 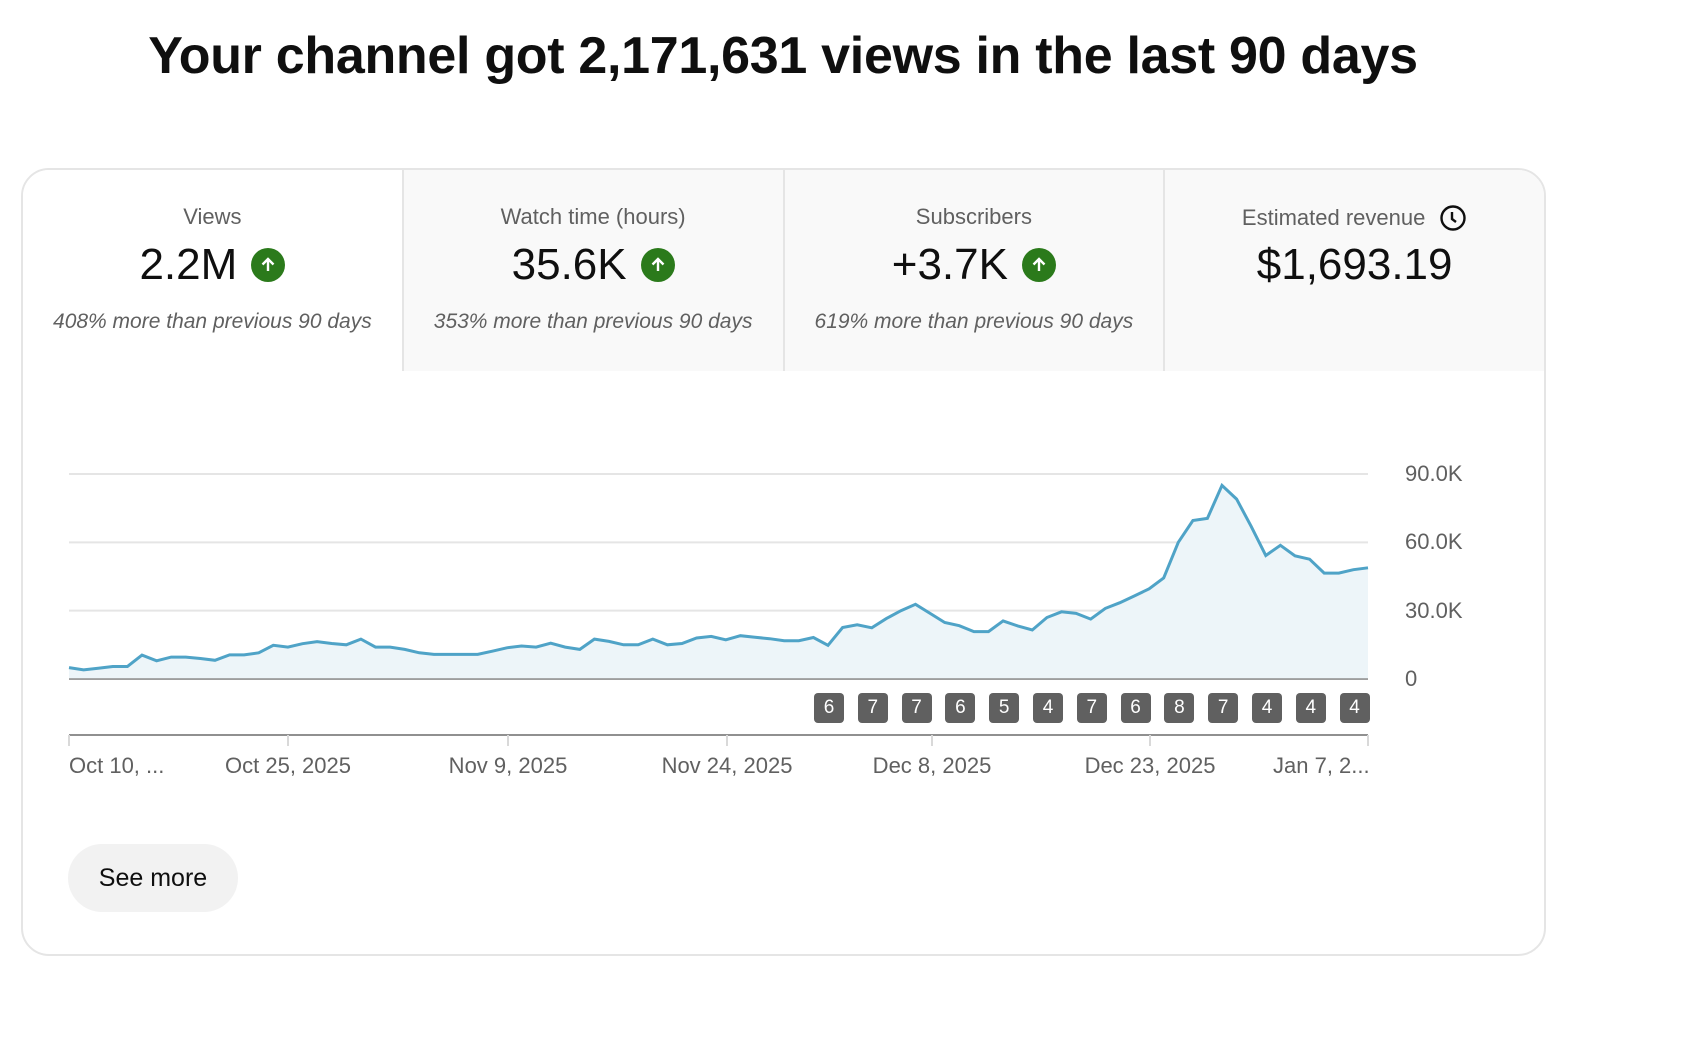 I want to click on tab-value-text: +3.7K, so click(x=949, y=264).